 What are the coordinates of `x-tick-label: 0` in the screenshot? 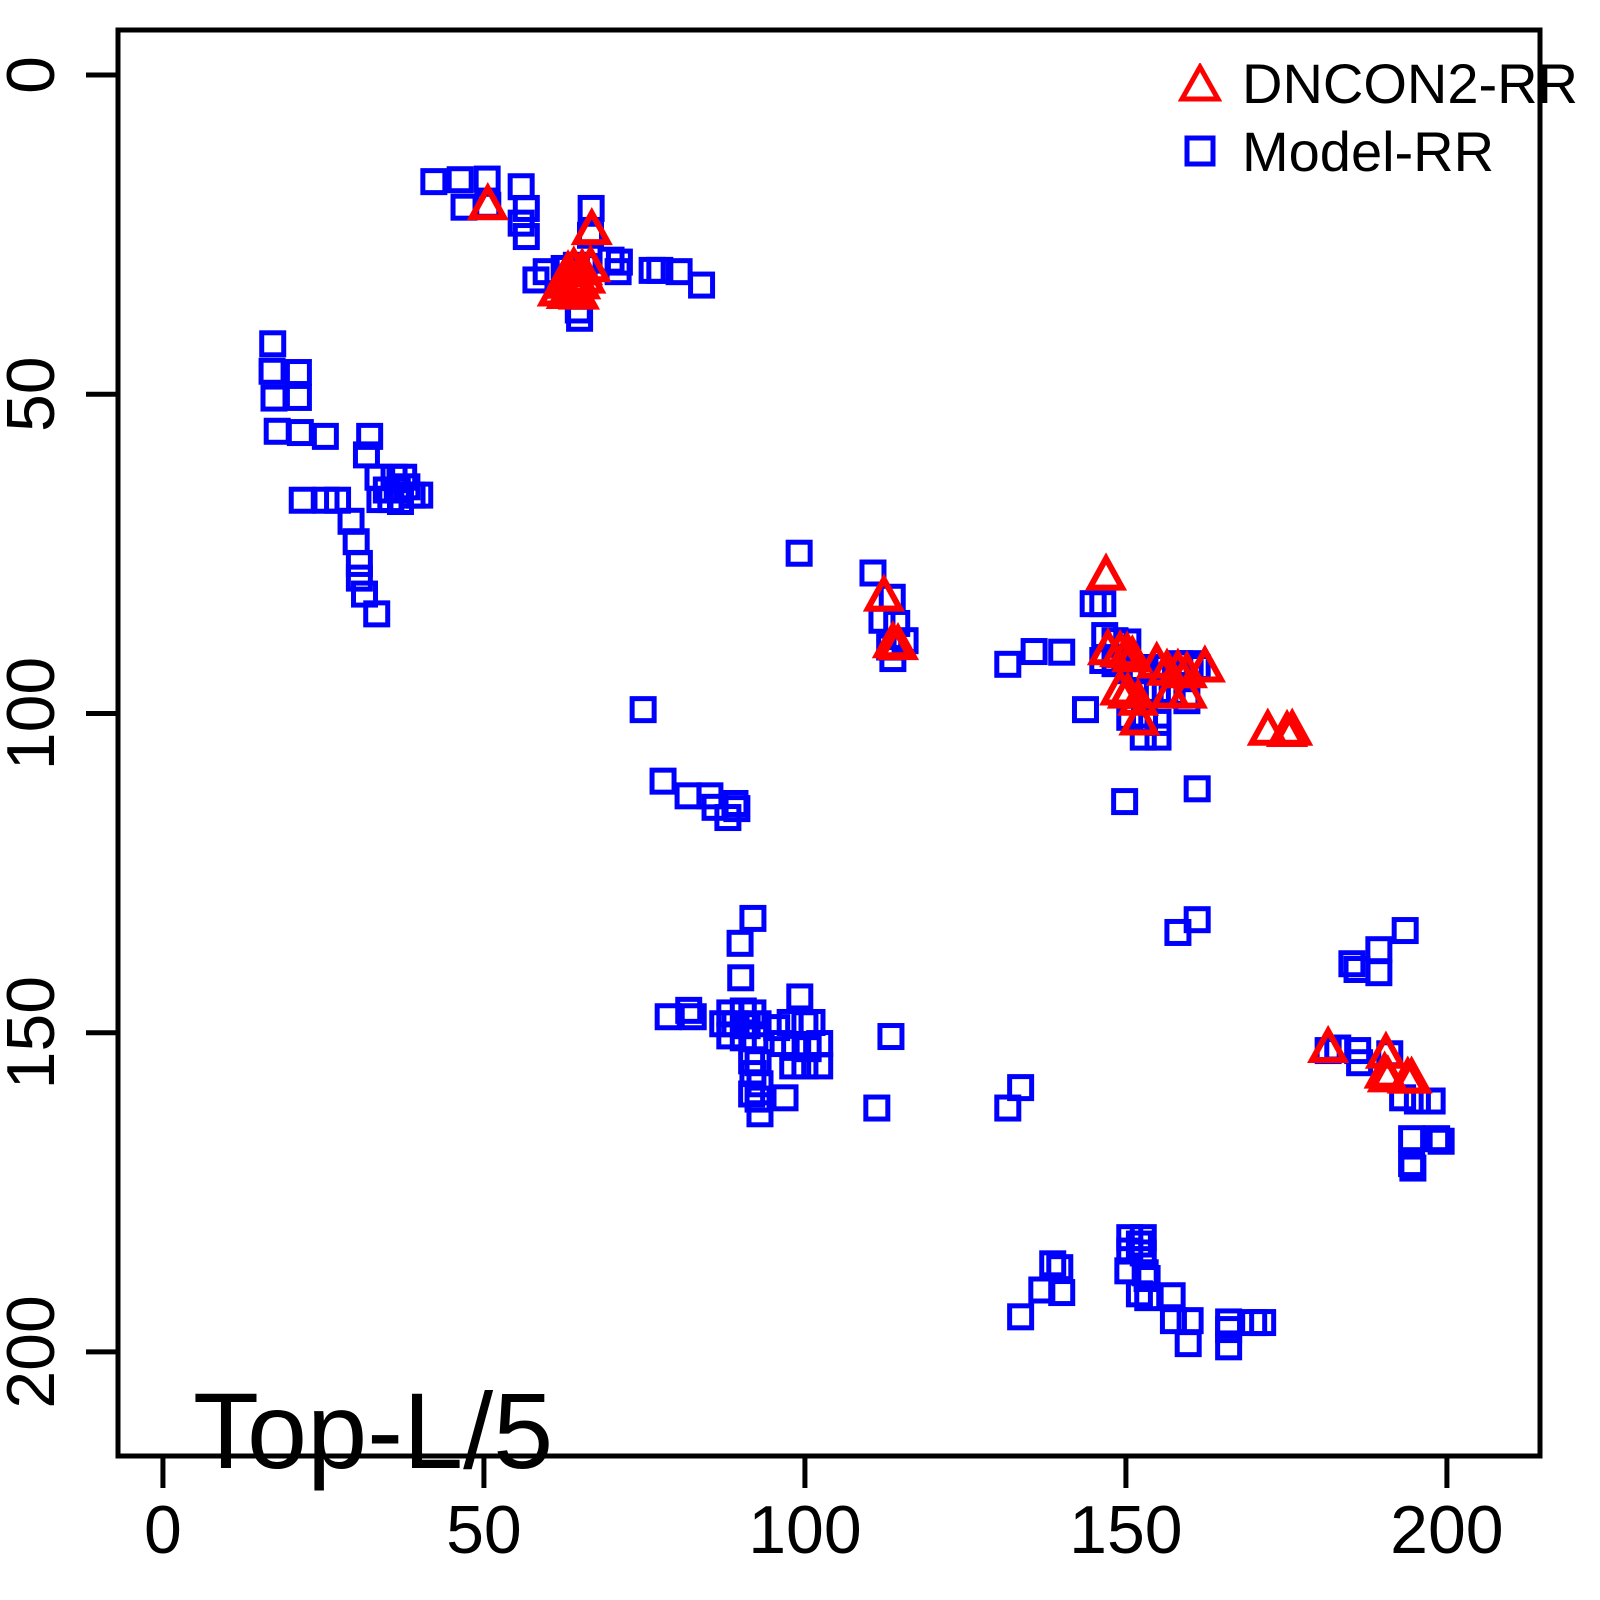 It's located at (163, 1530).